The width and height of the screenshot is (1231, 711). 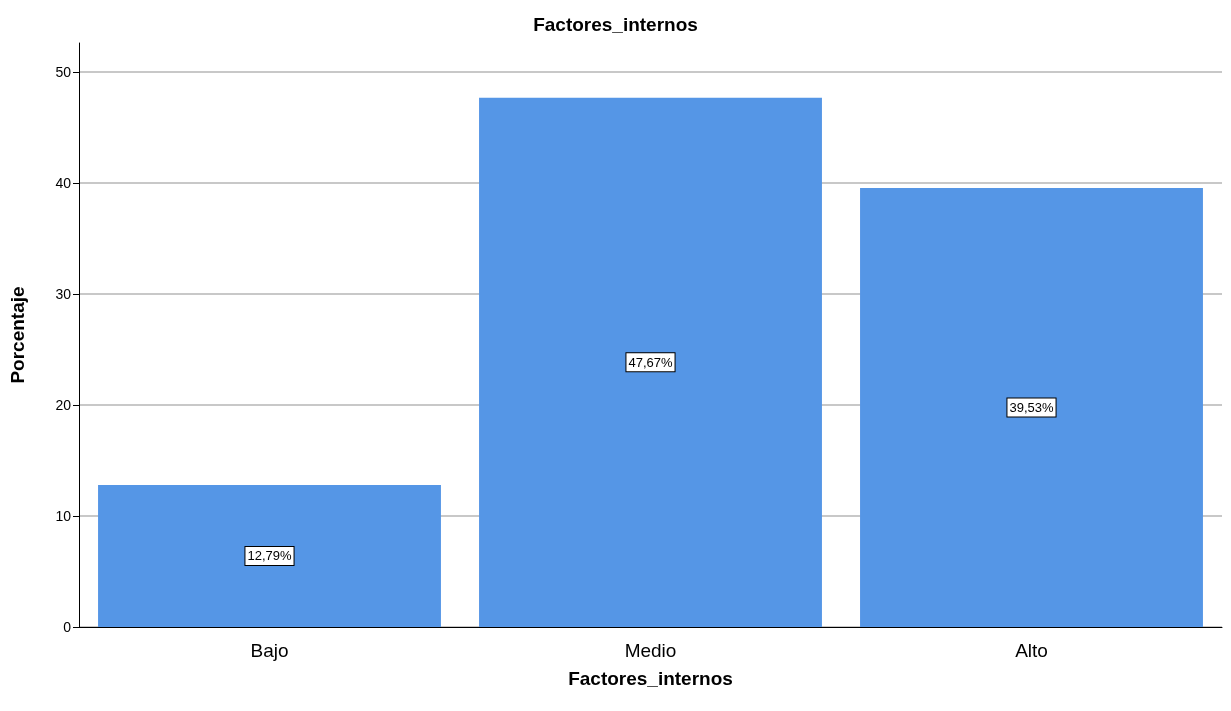 I want to click on y-tick-label: 40, so click(x=63, y=182).